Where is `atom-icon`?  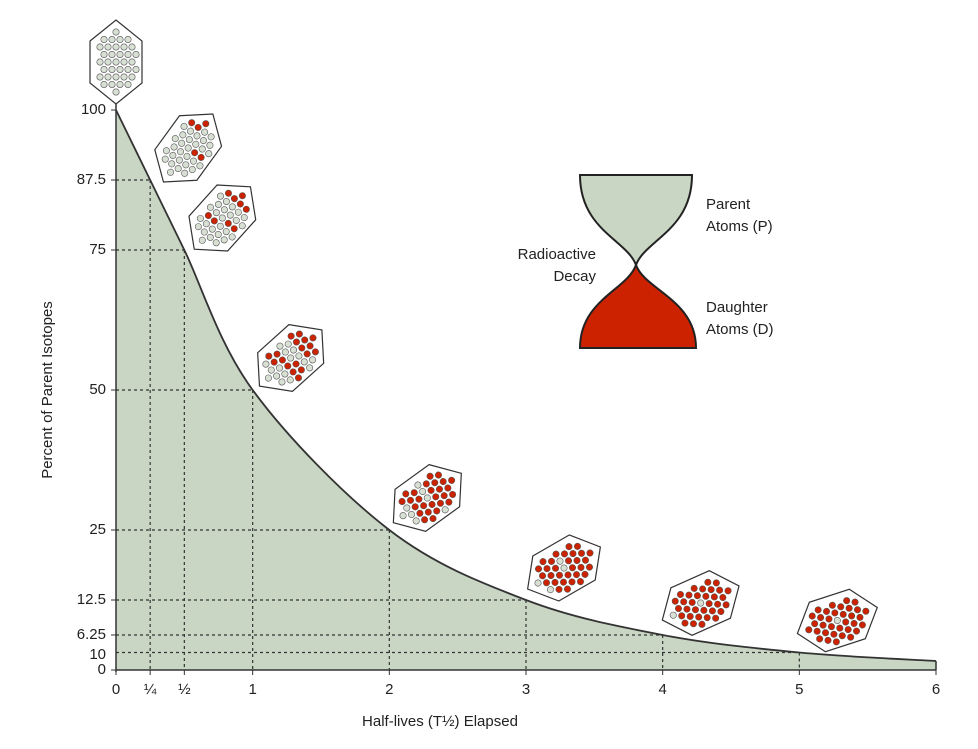 atom-icon is located at coordinates (188, 148).